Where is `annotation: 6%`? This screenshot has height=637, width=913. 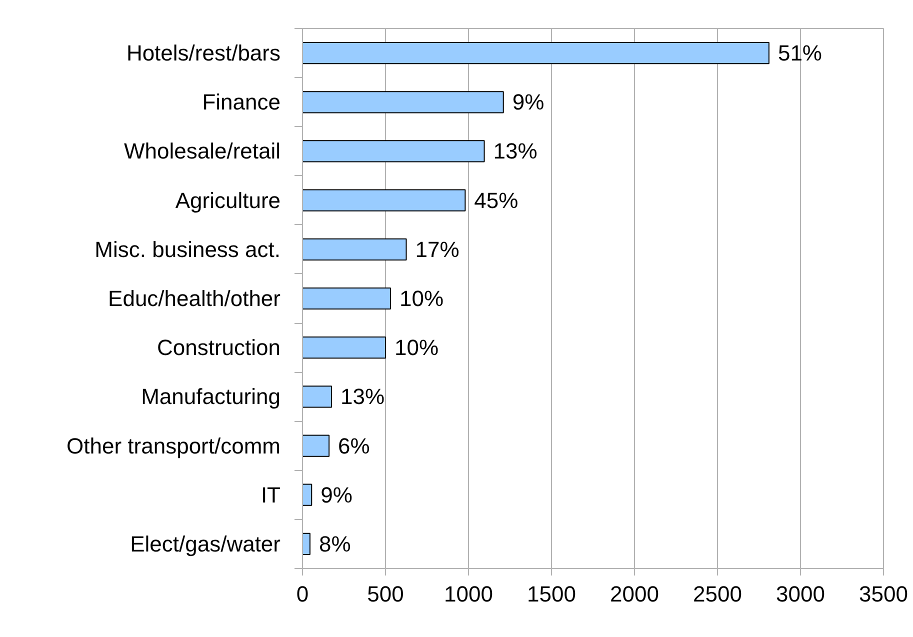
annotation: 6% is located at coordinates (354, 445).